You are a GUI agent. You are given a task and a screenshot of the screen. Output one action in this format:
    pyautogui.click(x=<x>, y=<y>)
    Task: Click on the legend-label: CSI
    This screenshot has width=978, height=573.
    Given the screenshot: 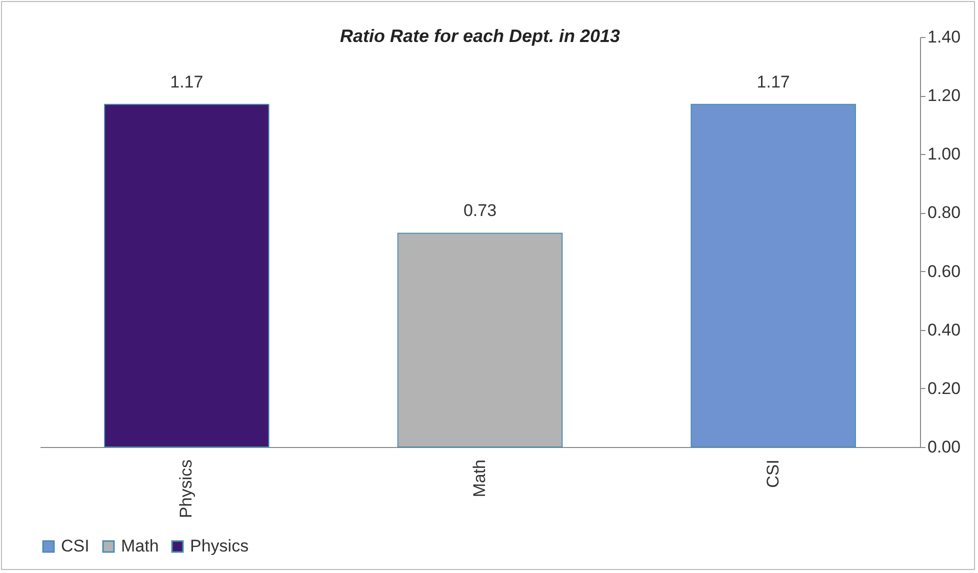 What is the action you would take?
    pyautogui.click(x=75, y=546)
    